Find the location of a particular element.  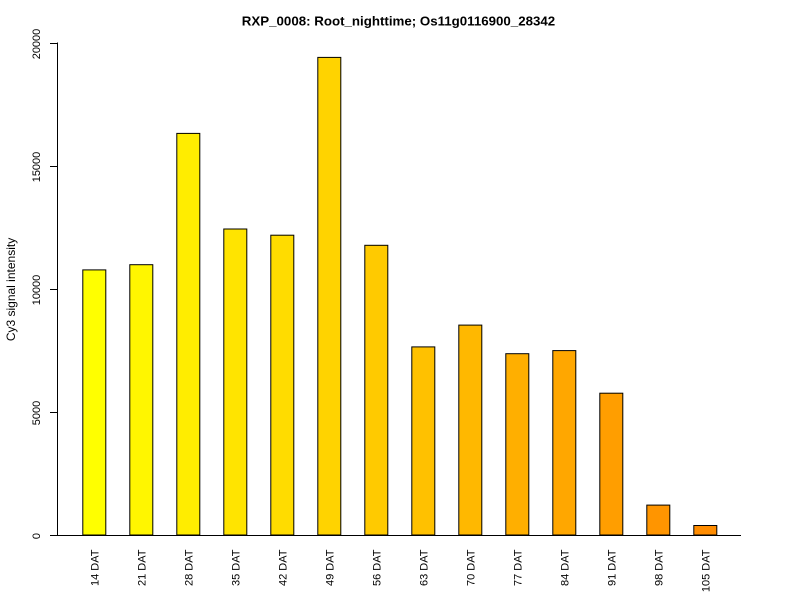

svg-text: 63 DAT is located at coordinates (425, 567).